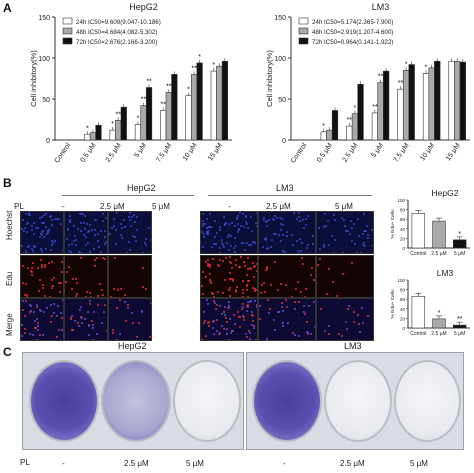 The width and height of the screenshot is (474, 473). Describe the element at coordinates (403, 318) in the screenshot. I see `y-tick-label: 20` at that location.